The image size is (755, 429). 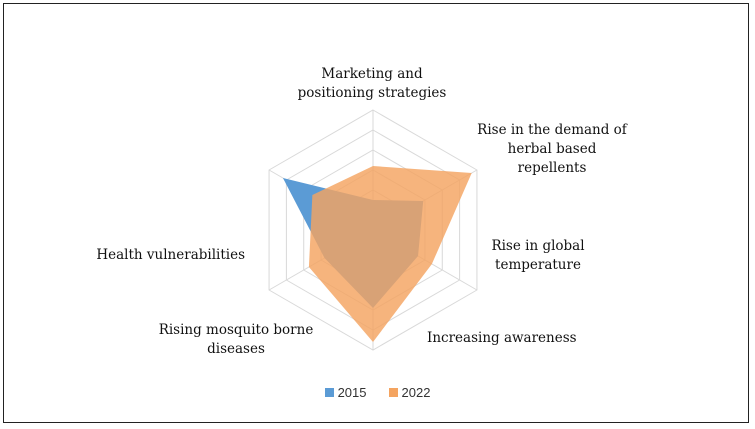 I want to click on axis-label-5: Health vulnerabilities, so click(x=170, y=255).